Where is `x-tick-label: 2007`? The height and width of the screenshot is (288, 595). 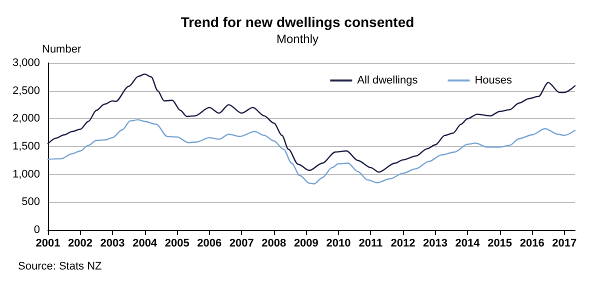
x-tick-label: 2007 is located at coordinates (241, 244).